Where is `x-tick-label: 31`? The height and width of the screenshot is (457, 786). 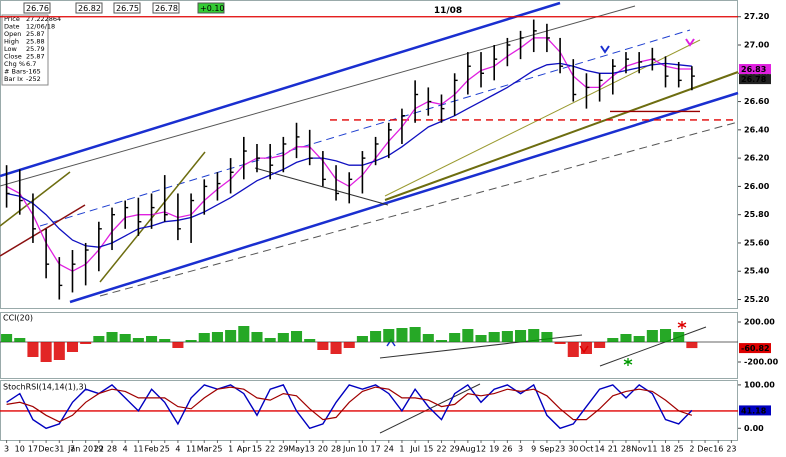
x-tick-label: 31 is located at coordinates (59, 449).